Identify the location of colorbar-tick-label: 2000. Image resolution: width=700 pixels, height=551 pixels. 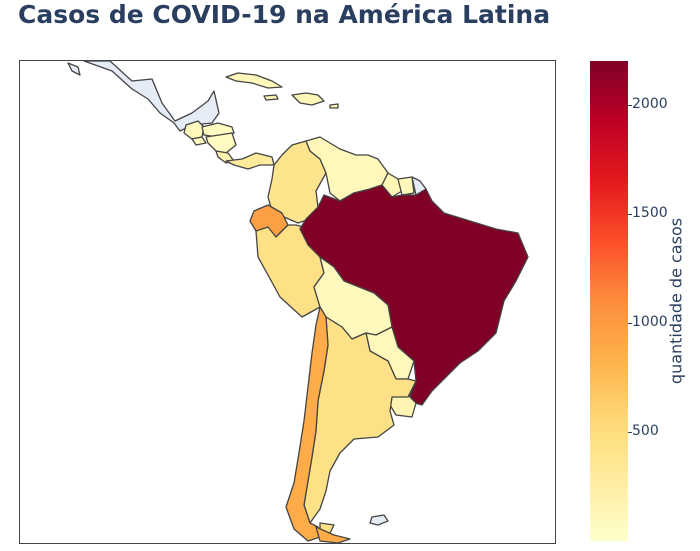
(650, 103).